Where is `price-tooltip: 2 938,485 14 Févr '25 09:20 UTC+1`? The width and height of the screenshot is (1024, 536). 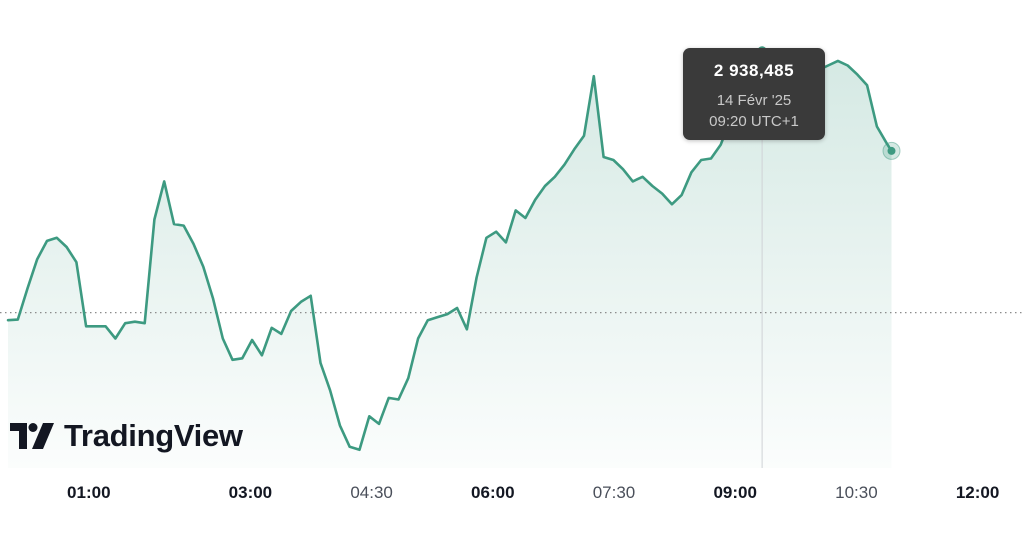 price-tooltip: 2 938,485 14 Févr '25 09:20 UTC+1 is located at coordinates (754, 94).